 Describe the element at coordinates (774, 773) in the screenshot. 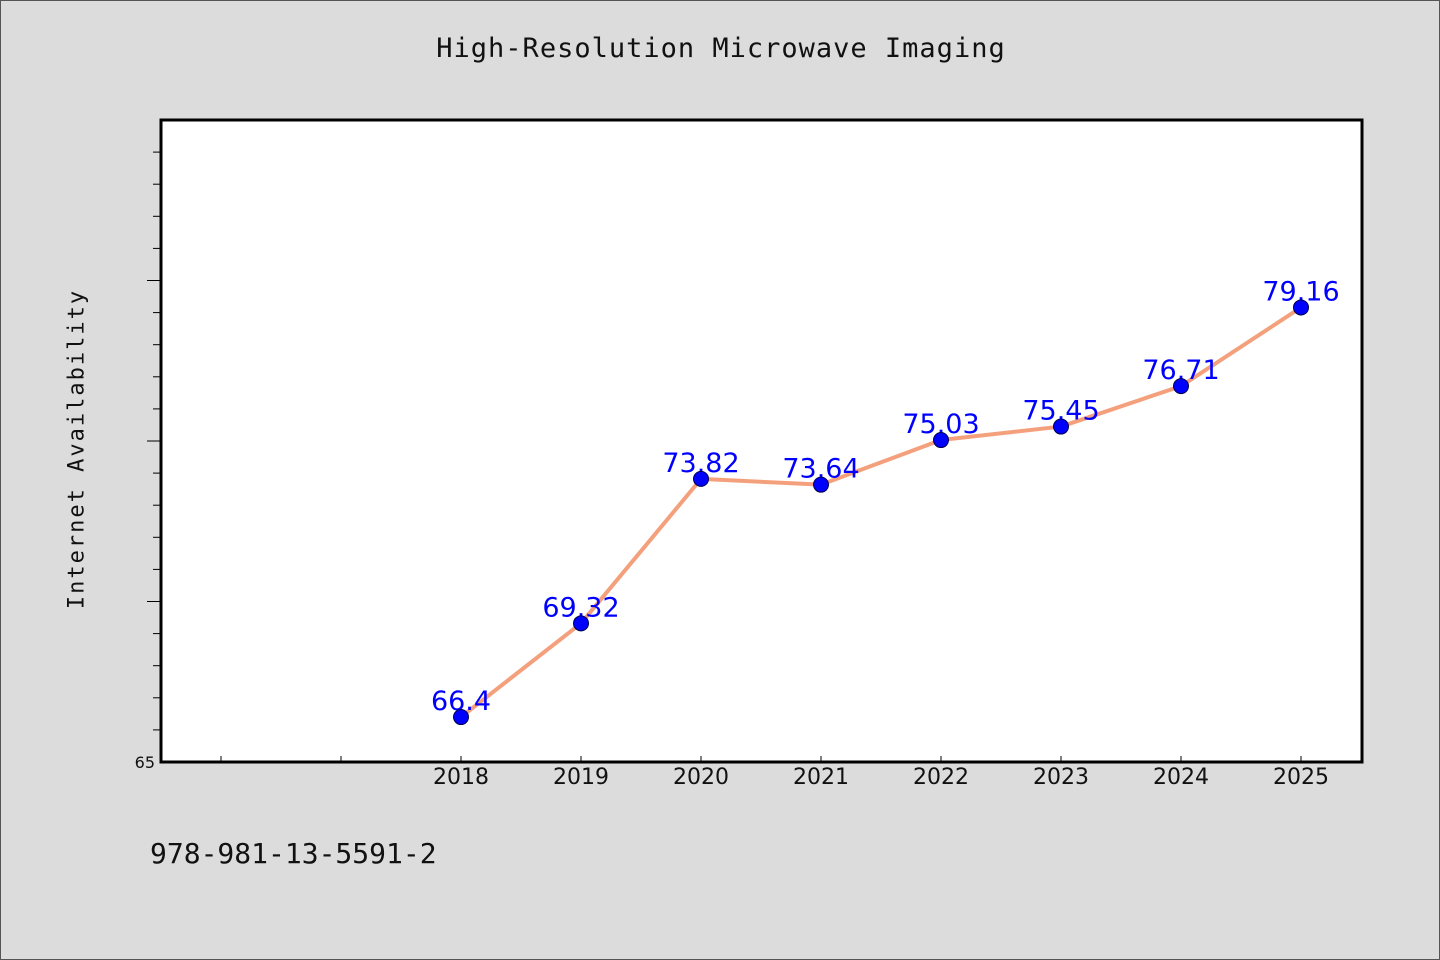

I see `x-axis-ticks: 2018 2019 2020 2021 2022 2023 2024 2025` at that location.